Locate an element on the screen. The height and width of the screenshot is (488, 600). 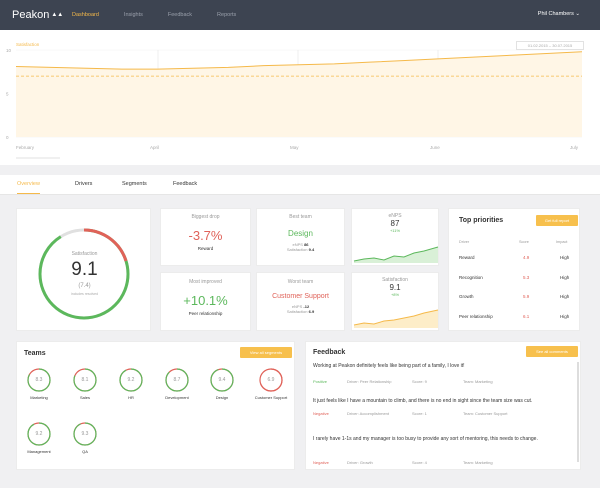
feedback-scrollbar is located at coordinates (578, 412).